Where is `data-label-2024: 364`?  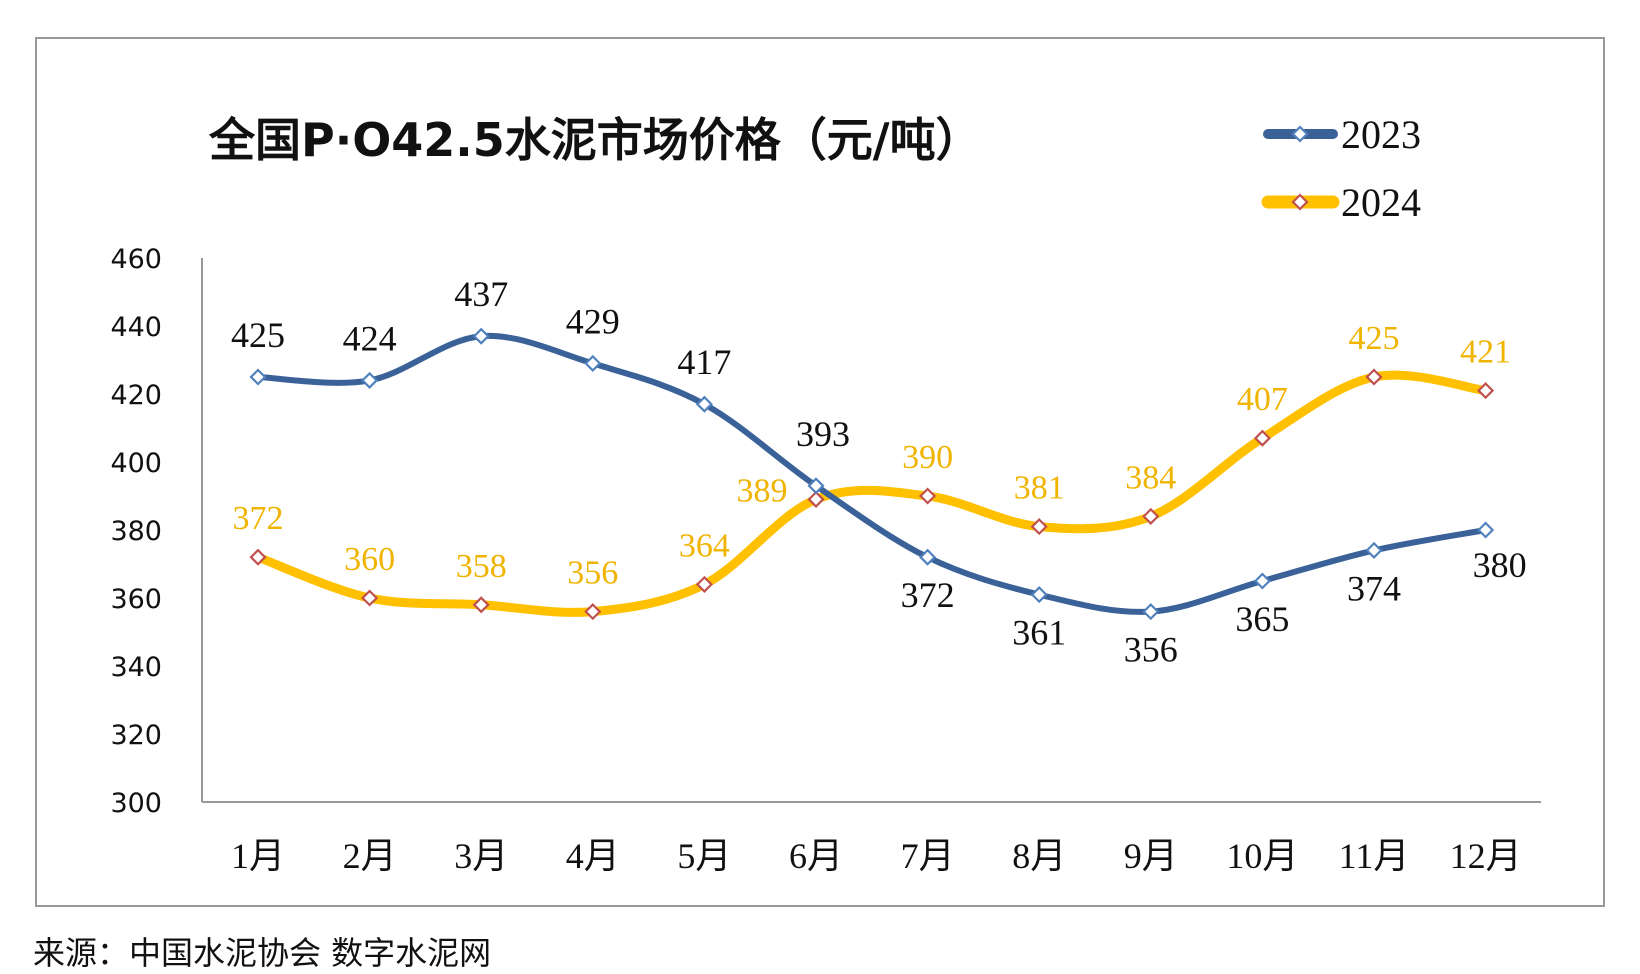 data-label-2024: 364 is located at coordinates (704, 545).